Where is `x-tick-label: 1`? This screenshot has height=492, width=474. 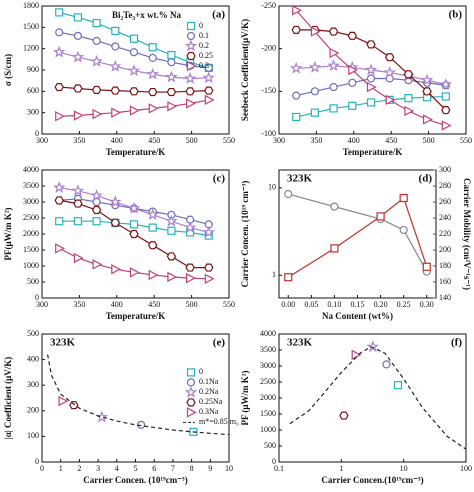
x-tick-label: 1 is located at coordinates (341, 468).